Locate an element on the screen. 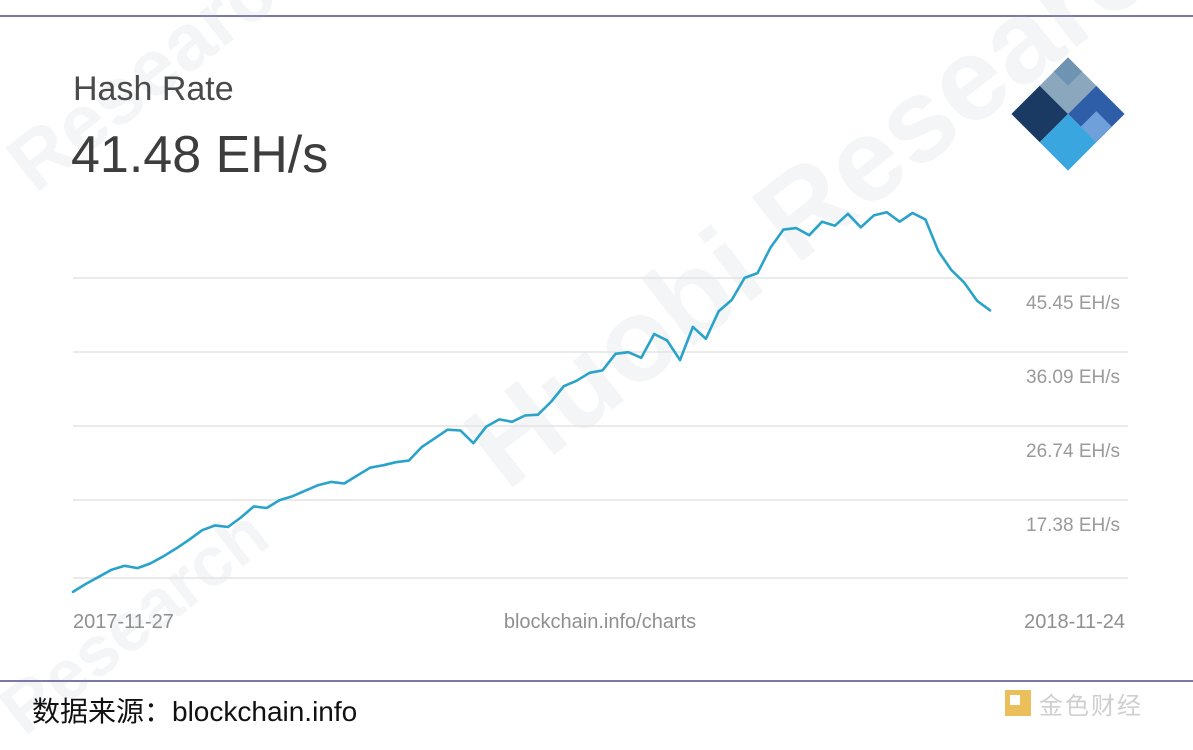 The image size is (1193, 750). current-value: 41.48 EH/s is located at coordinates (200, 155).